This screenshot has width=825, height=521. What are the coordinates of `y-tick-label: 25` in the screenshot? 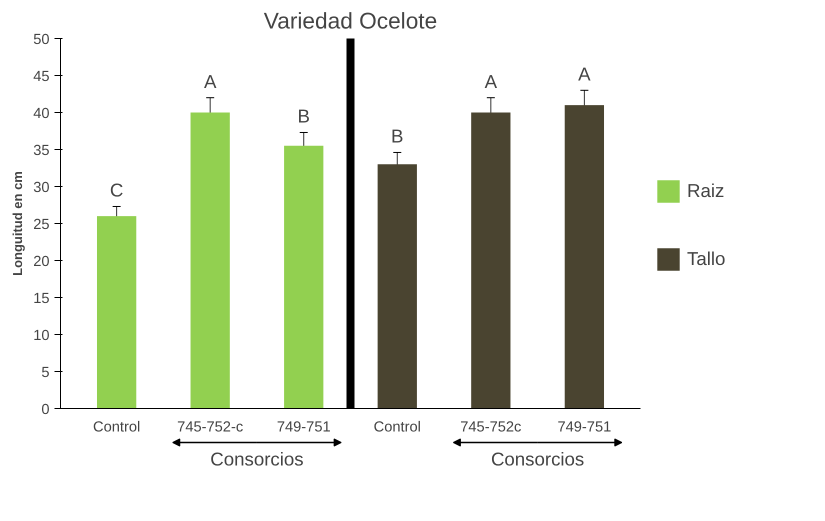 It's located at (41, 225).